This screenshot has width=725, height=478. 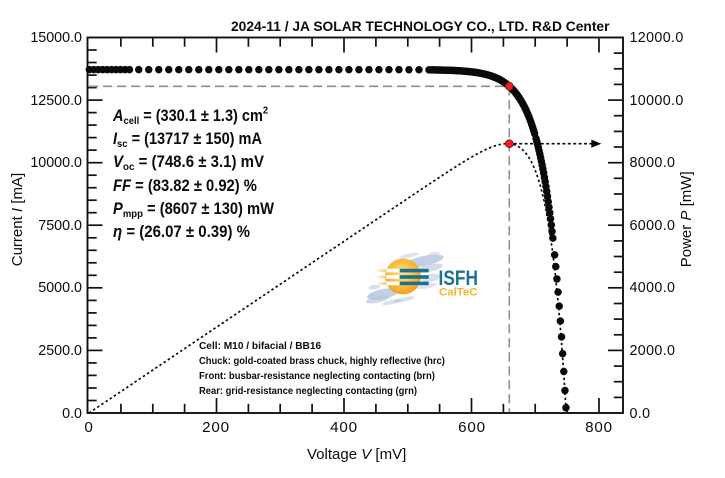 I want to click on svg-text: CalTeC, so click(x=458, y=292).